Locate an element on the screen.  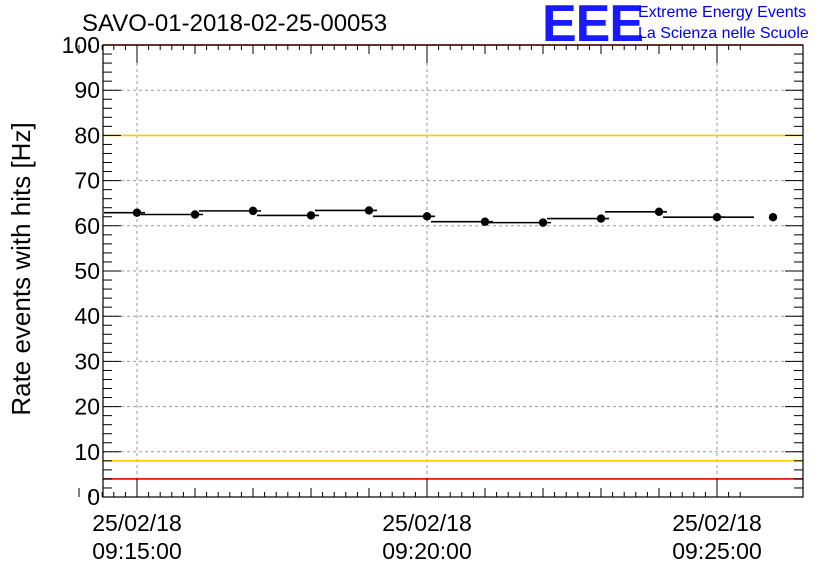
chart-title: SAVO-01-2018-02-25-00053 is located at coordinates (235, 23).